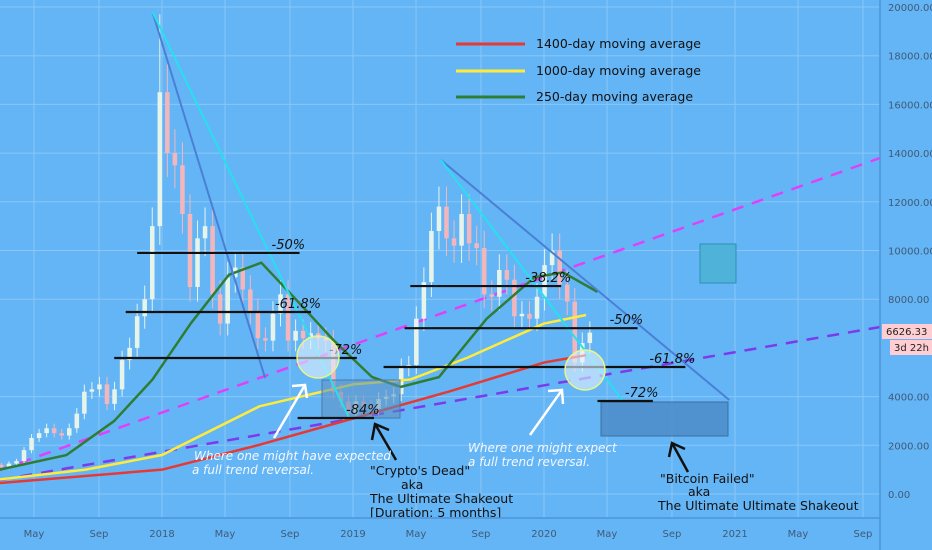 The width and height of the screenshot is (932, 550). What do you see at coordinates (908, 446) in the screenshot?
I see `y-tick-label: 2000.00` at bounding box center [908, 446].